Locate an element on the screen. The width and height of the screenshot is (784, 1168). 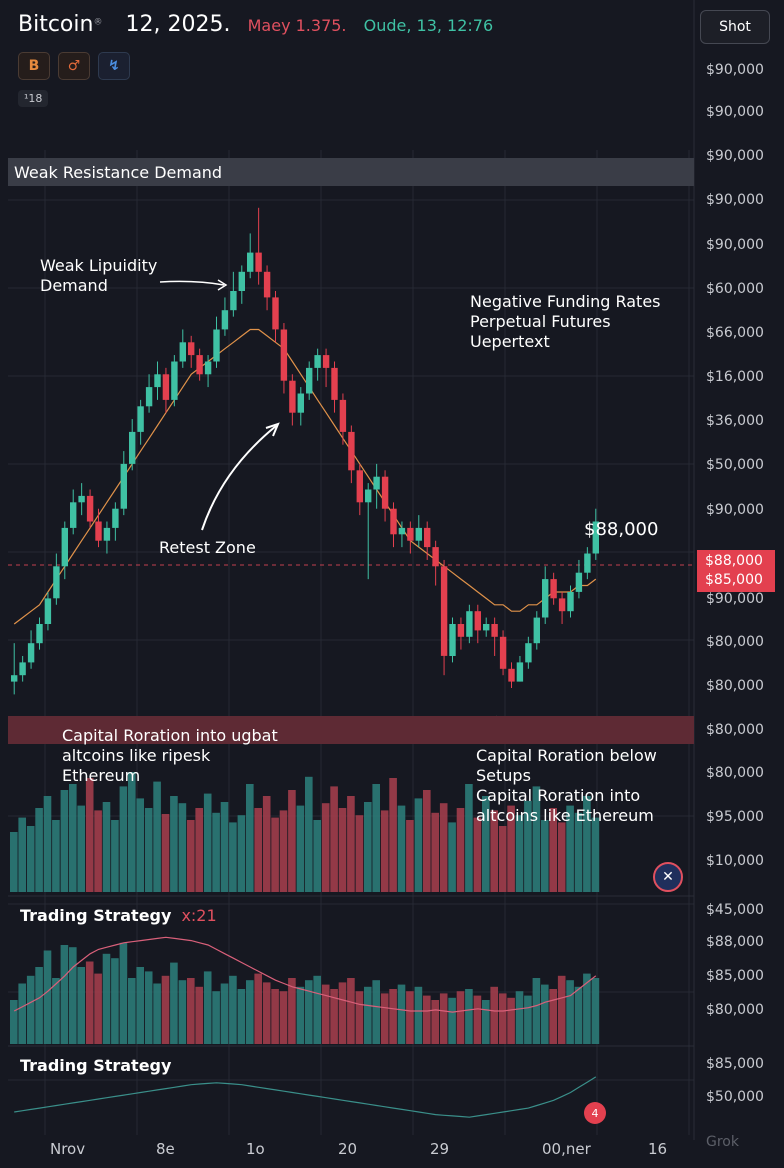
shot-button: Shot is located at coordinates (735, 27).